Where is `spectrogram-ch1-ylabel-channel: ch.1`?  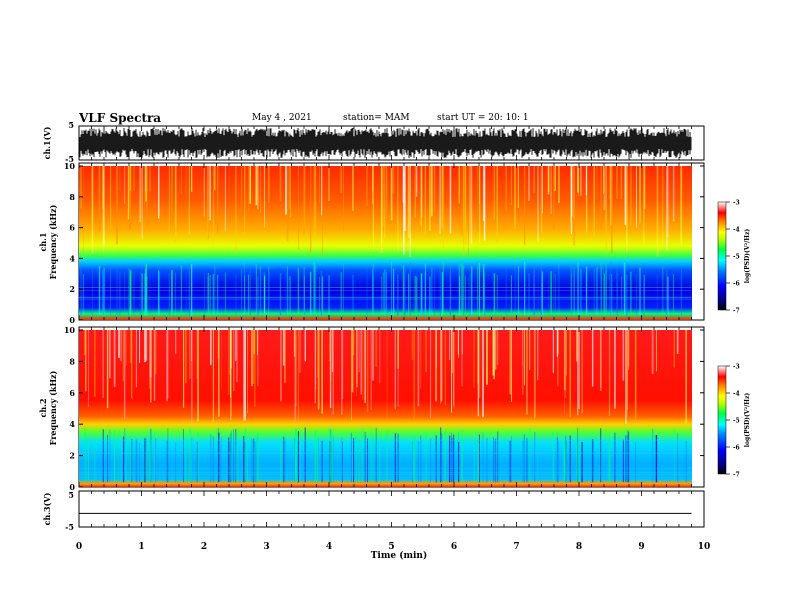
spectrogram-ch1-ylabel-channel: ch.1 is located at coordinates (43, 241).